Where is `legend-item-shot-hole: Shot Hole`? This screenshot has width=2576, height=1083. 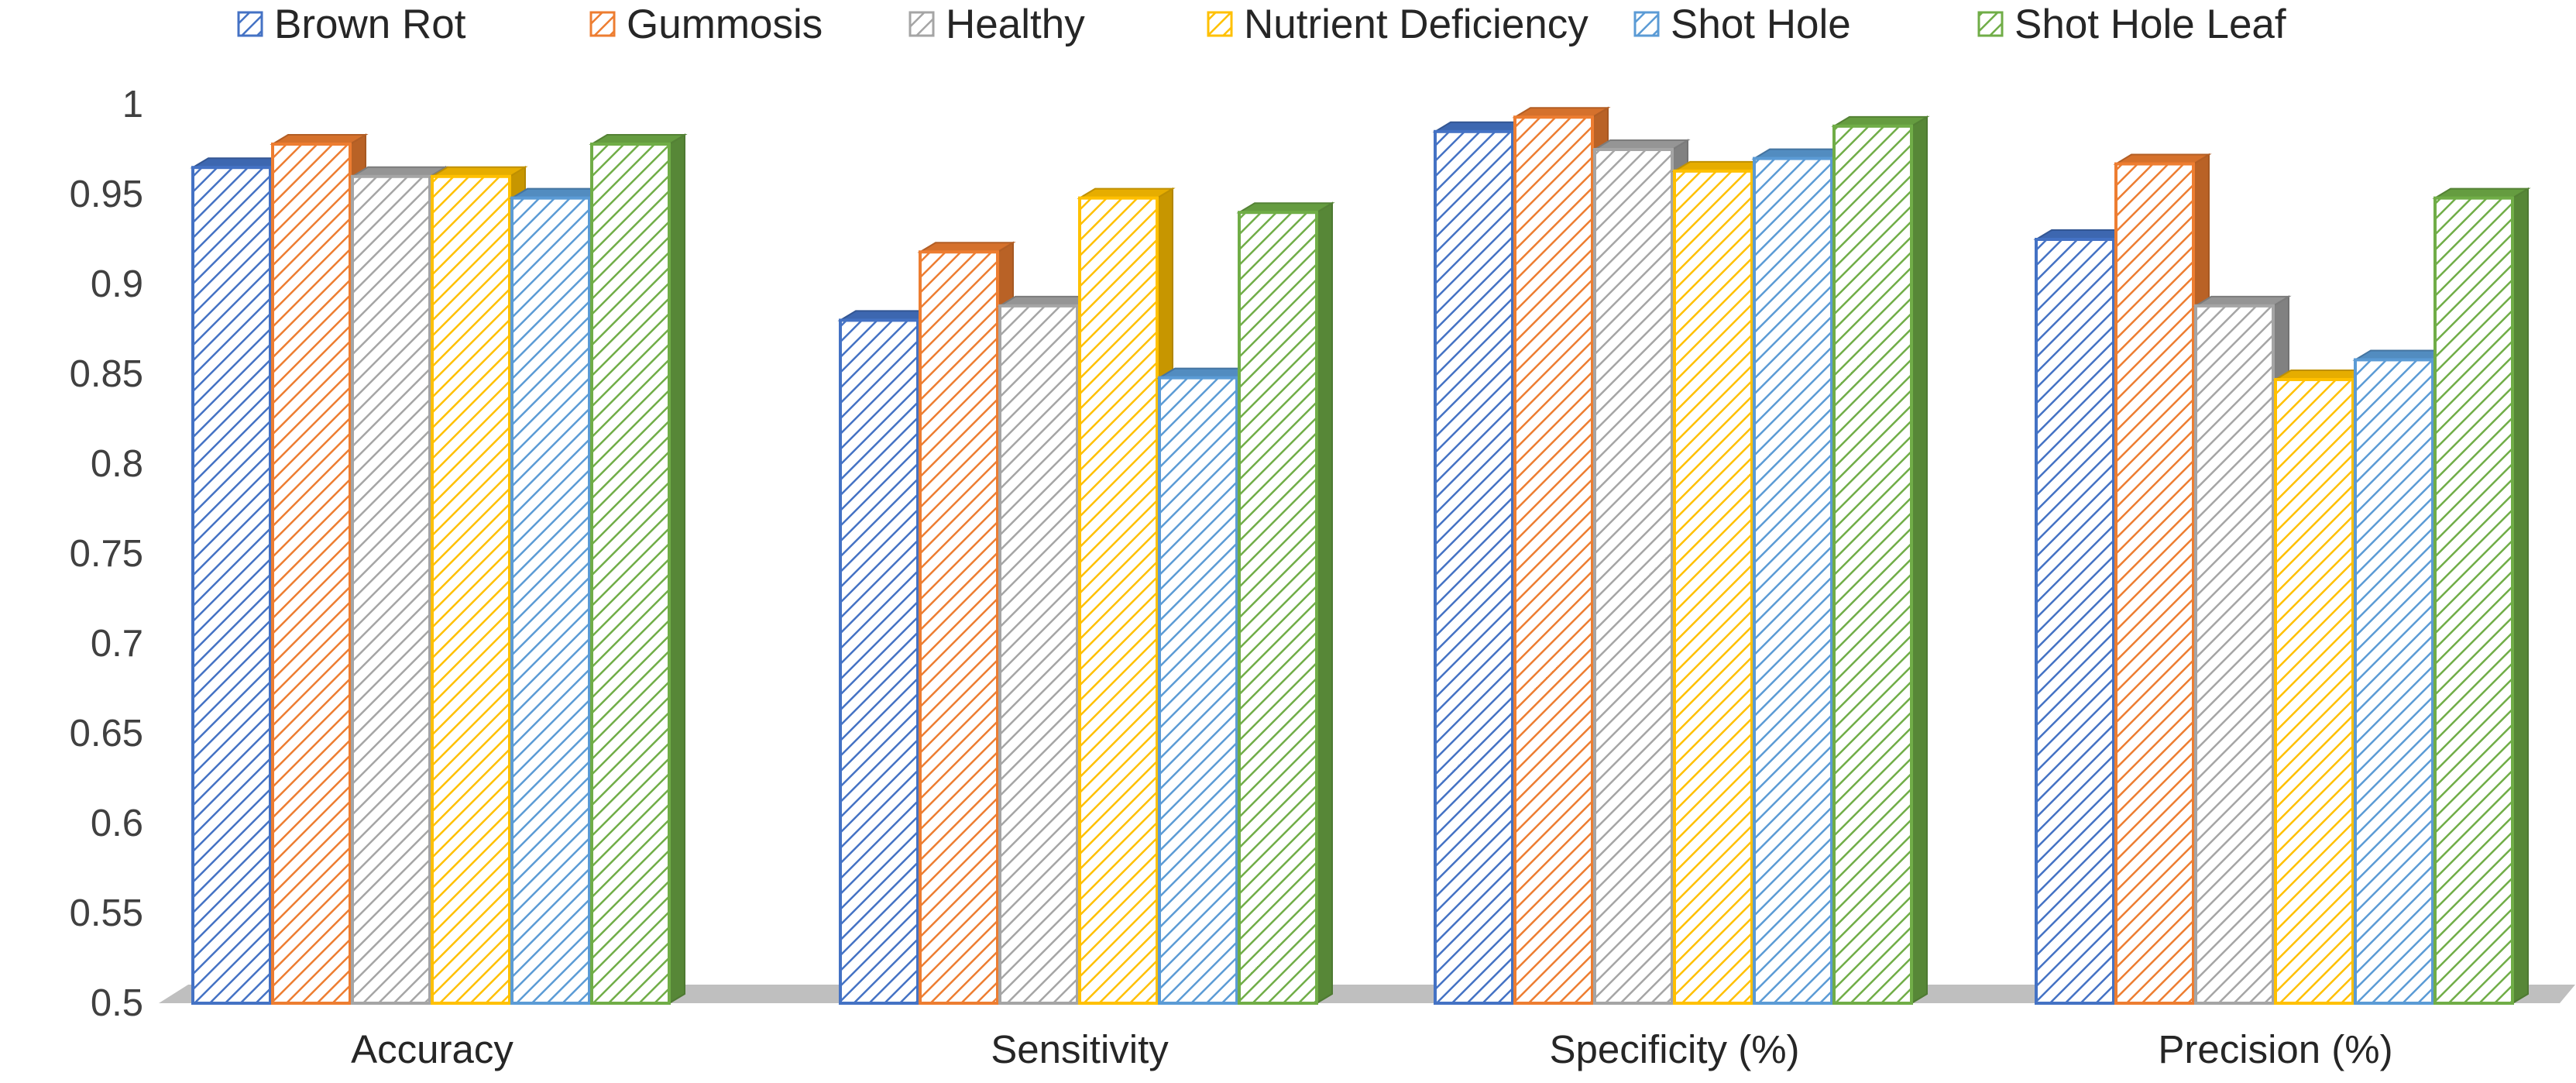 legend-item-shot-hole: Shot Hole is located at coordinates (1742, 25).